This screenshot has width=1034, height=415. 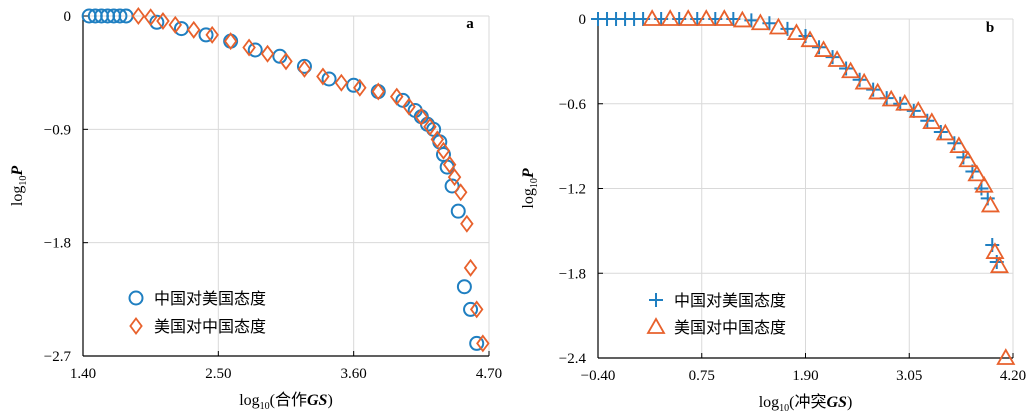 What do you see at coordinates (354, 374) in the screenshot?
I see `x-tick-label: 3.60` at bounding box center [354, 374].